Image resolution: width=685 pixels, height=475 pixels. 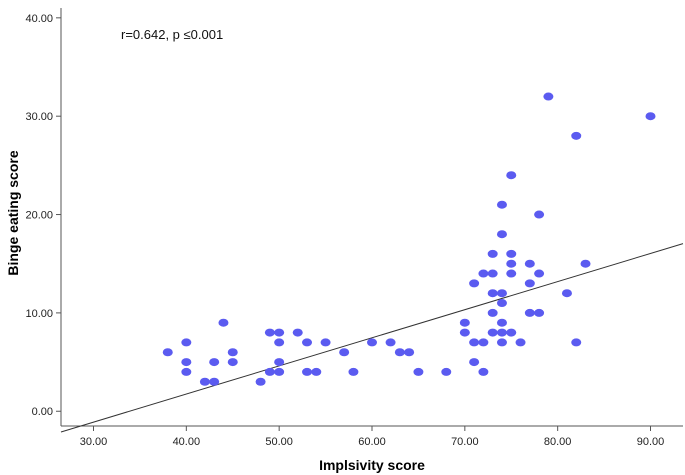 What do you see at coordinates (39, 19) in the screenshot?
I see `y-tick-label: 40.00` at bounding box center [39, 19].